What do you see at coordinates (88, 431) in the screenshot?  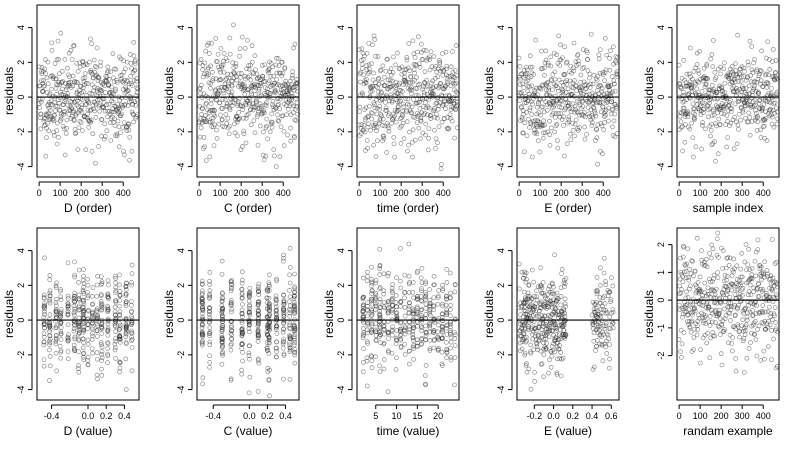 I see `x-axis-label: D (value)` at bounding box center [88, 431].